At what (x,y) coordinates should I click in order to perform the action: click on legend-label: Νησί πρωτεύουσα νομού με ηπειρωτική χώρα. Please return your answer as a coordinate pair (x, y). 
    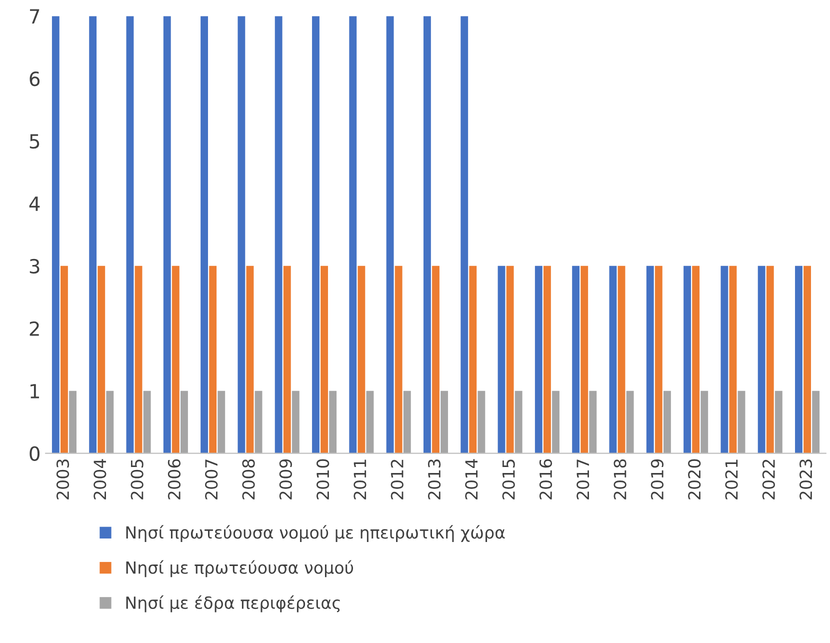
    Looking at the image, I should click on (315, 533).